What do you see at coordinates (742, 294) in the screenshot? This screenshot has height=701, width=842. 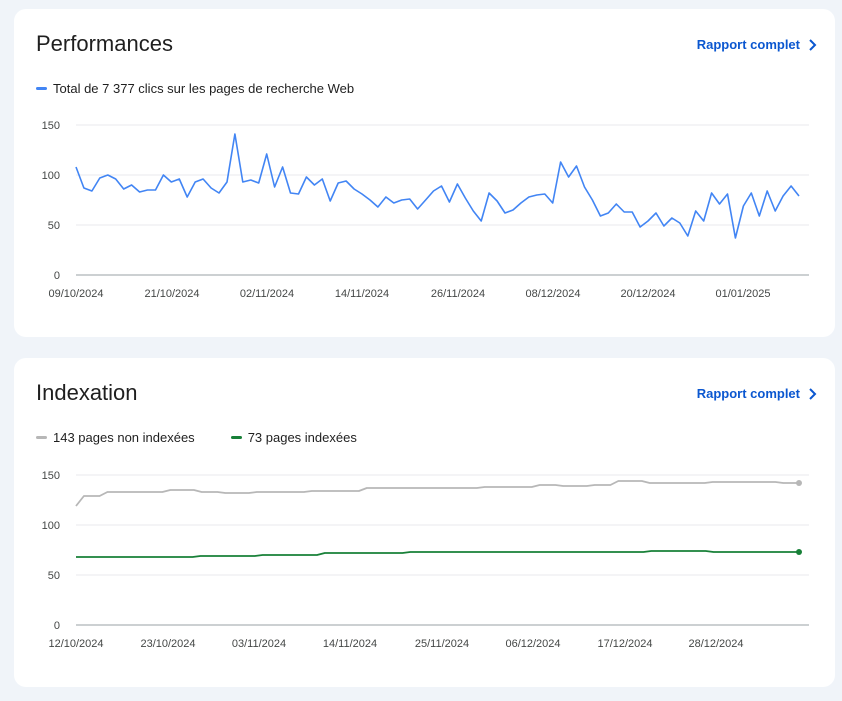 I see `x-tick-label: 01/01/2025` at bounding box center [742, 294].